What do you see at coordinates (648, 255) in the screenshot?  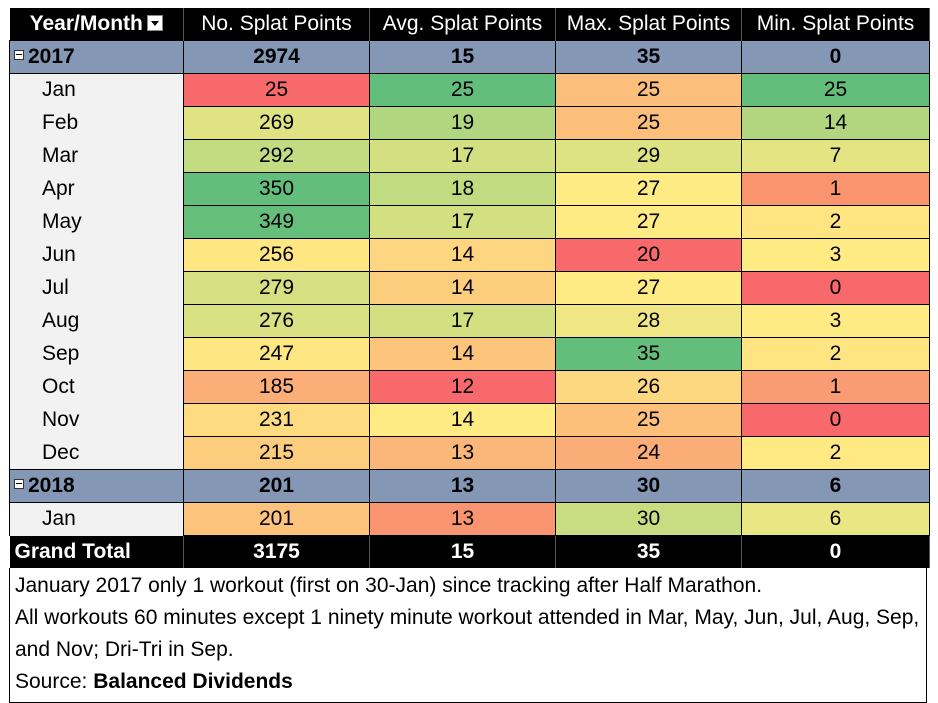 I see `value-cell: 20` at bounding box center [648, 255].